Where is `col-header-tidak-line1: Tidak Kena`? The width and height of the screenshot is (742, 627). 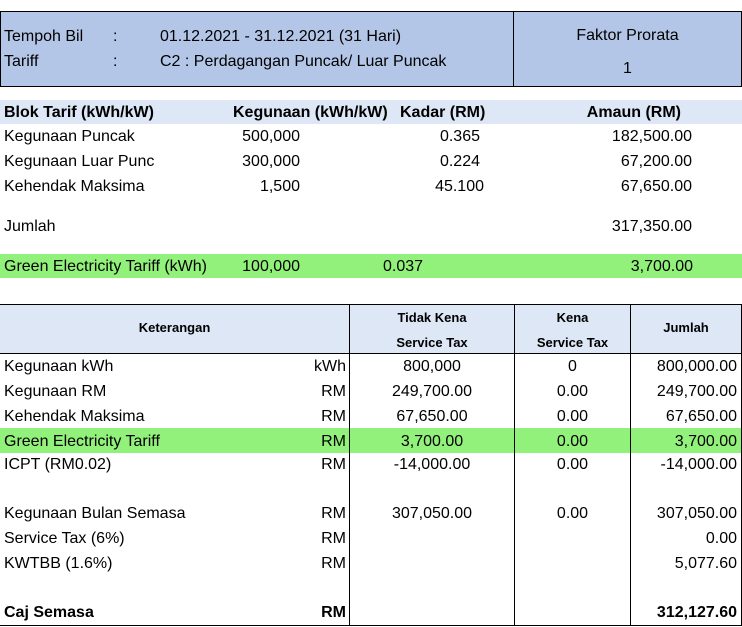 col-header-tidak-line1: Tidak Kena is located at coordinates (432, 317).